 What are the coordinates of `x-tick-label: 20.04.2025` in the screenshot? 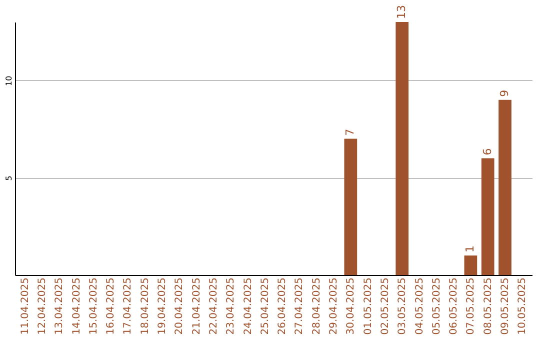 It's located at (180, 306).